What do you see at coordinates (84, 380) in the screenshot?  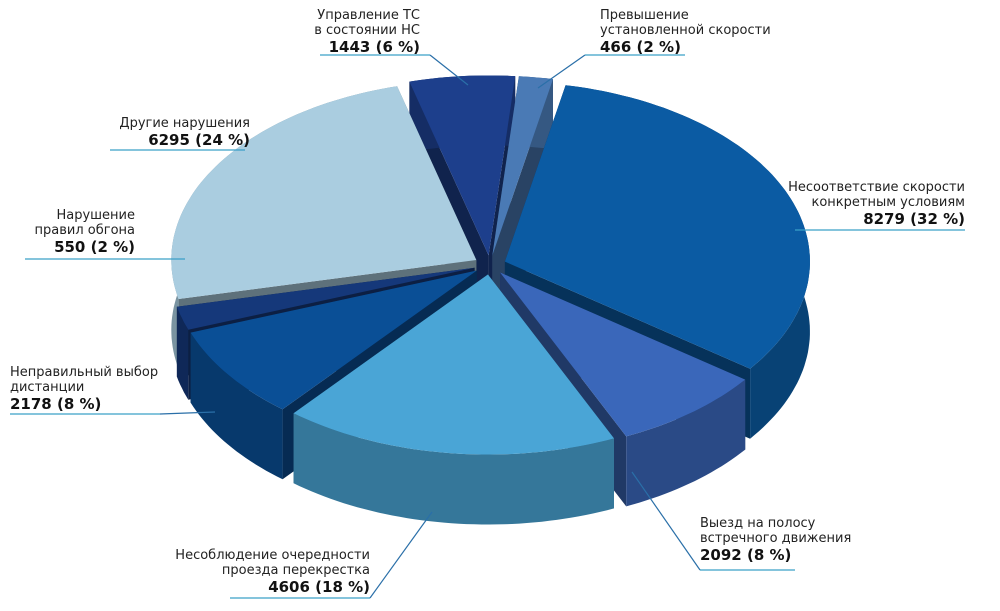 I see `slice-label: Неправильный выбор дистанции` at bounding box center [84, 380].